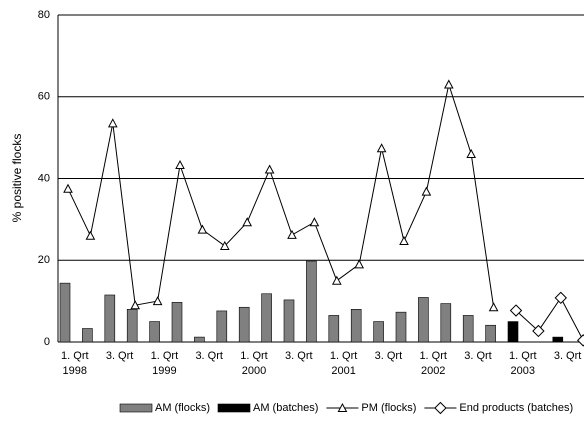  I want to click on legend-item: AM (batches), so click(267, 408).